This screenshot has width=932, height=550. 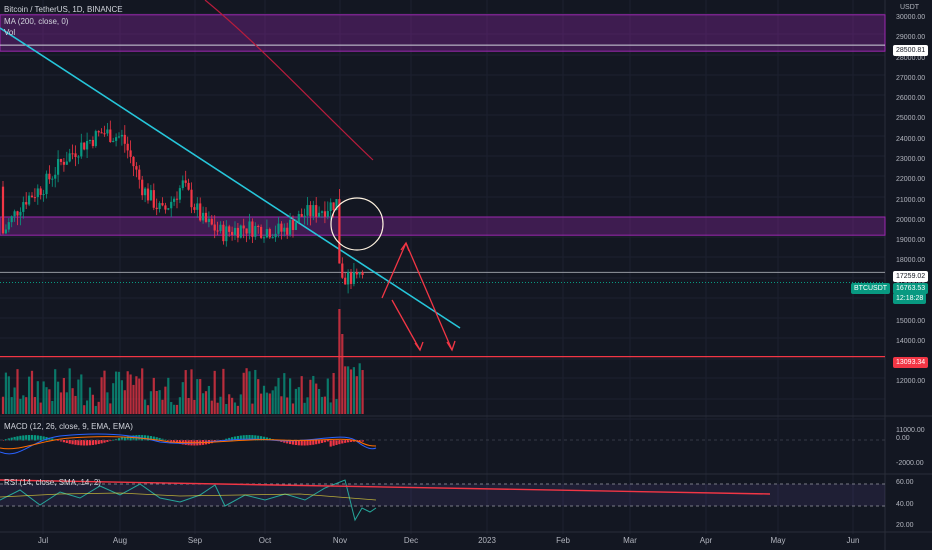 I want to click on price-tick-label: 12000.00, so click(x=911, y=381).